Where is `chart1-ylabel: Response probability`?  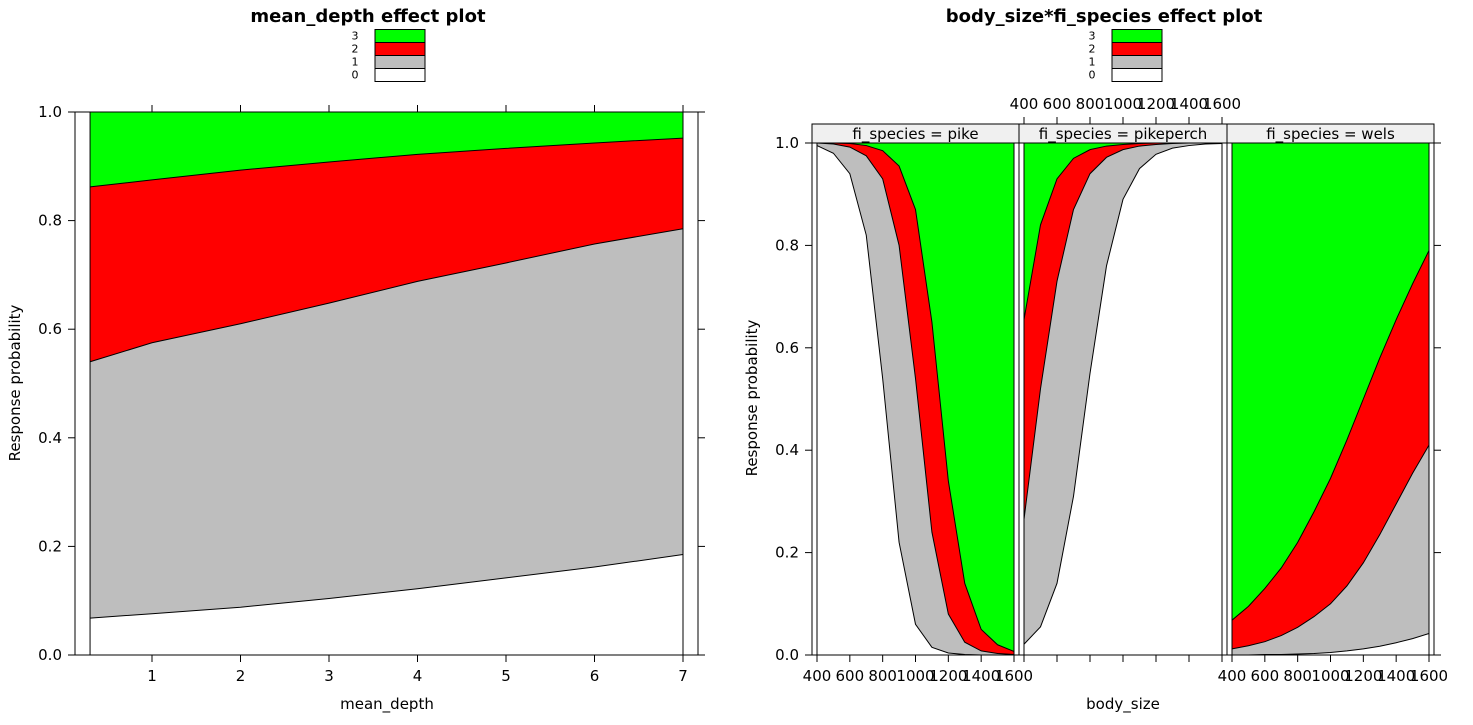
chart1-ylabel: Response probability is located at coordinates (15, 382).